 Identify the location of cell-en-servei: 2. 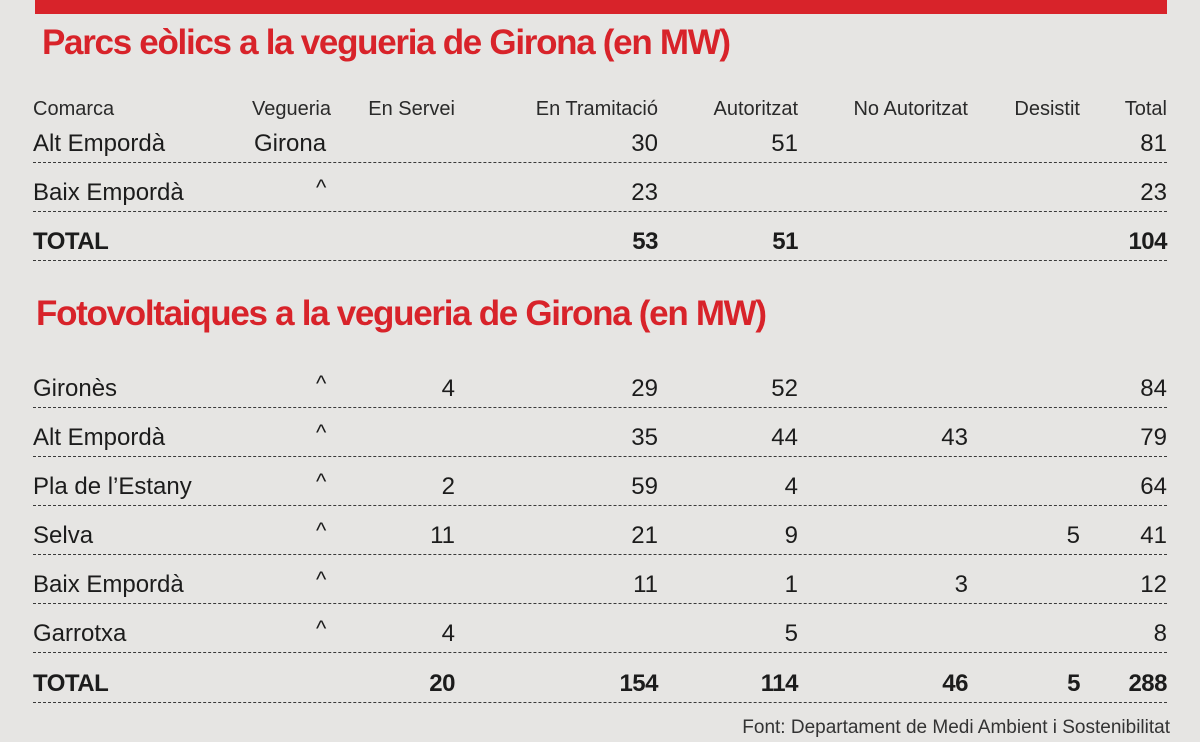
(448, 486).